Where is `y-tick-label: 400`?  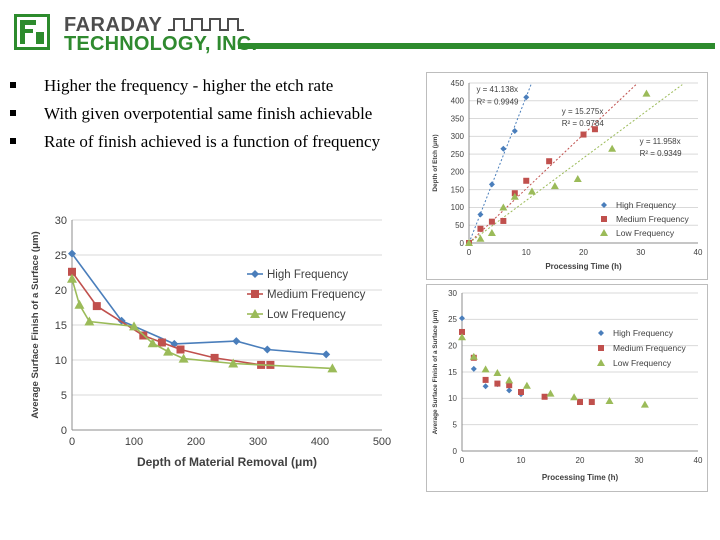 y-tick-label: 400 is located at coordinates (458, 101).